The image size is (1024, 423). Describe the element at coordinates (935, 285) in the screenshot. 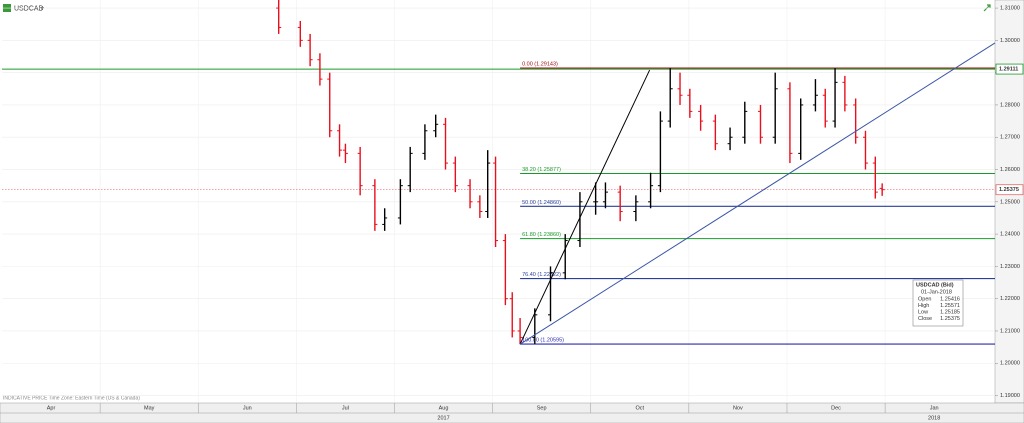

I see `tooltip-title: USDCAD (Bid)` at that location.